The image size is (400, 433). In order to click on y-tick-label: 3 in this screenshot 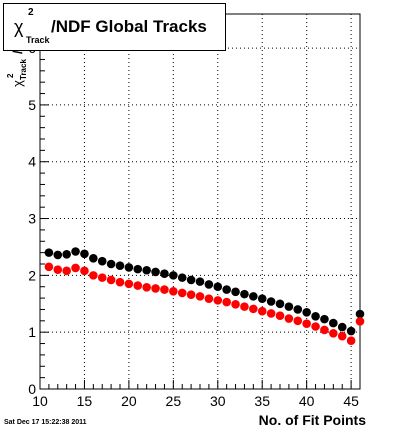, I will do `click(32, 219)`.